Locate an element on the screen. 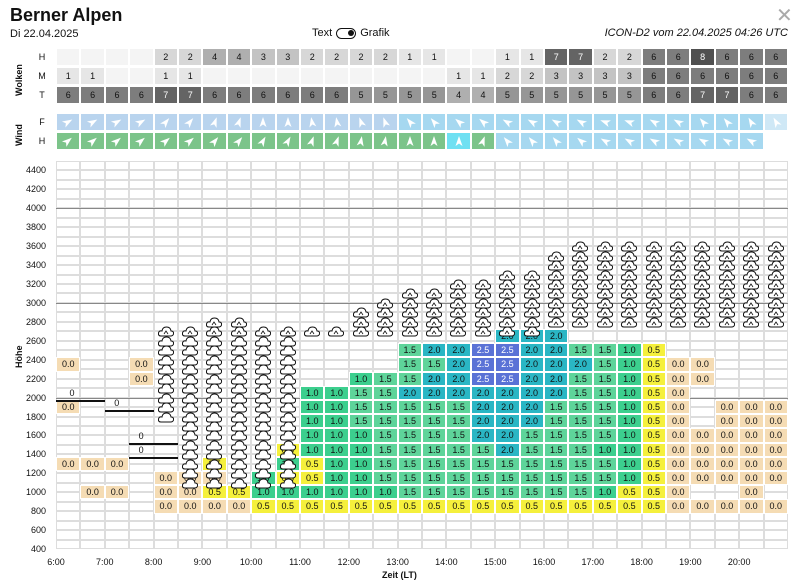 The width and height of the screenshot is (800, 585). cloud-cell: 1 is located at coordinates (458, 76).